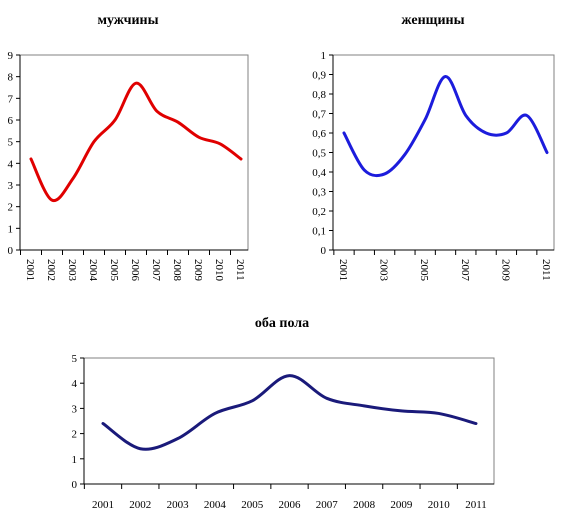 This screenshot has height=524, width=564. What do you see at coordinates (11, 121) in the screenshot?
I see `y-tick-label: 6` at bounding box center [11, 121].